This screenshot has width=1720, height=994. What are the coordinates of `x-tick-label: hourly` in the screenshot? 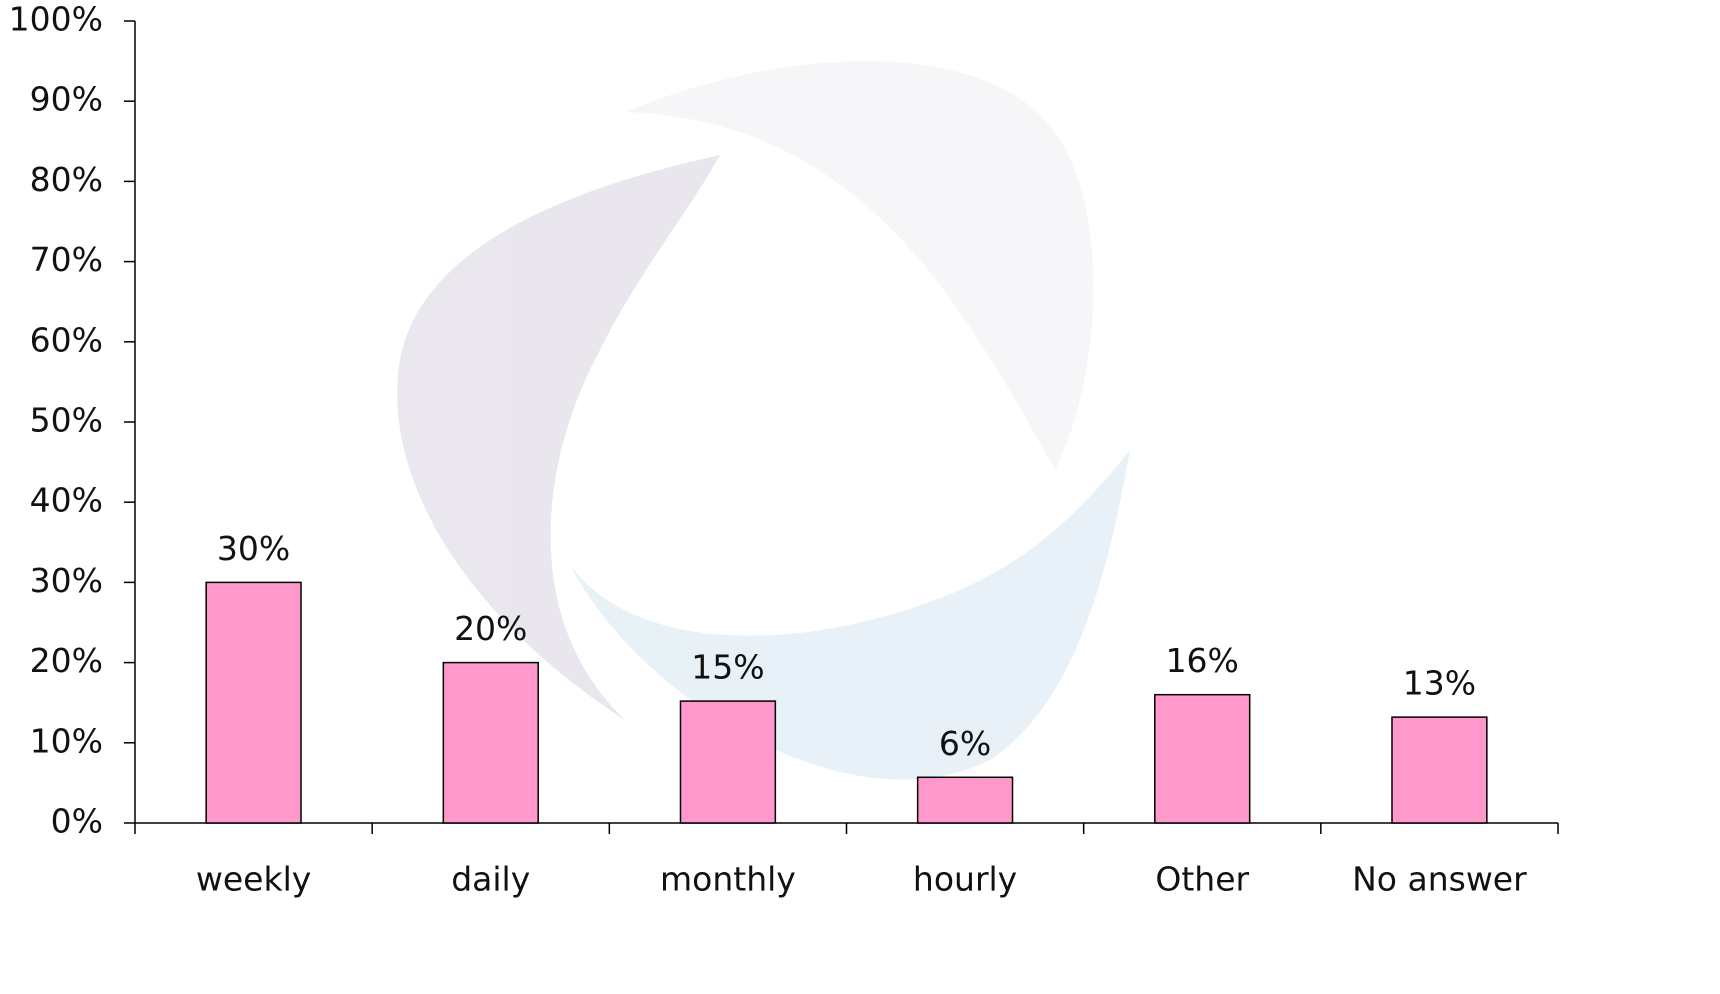 It's located at (965, 879).